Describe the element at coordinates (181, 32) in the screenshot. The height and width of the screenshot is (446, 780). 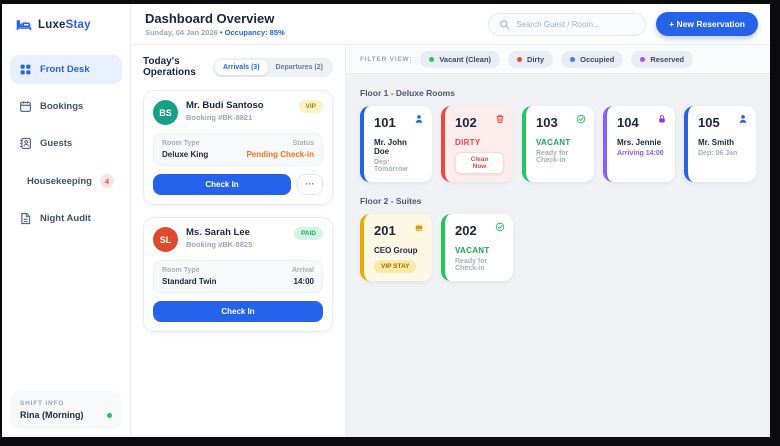
I see `date-text: Sunday, 04 Jan 2026` at that location.